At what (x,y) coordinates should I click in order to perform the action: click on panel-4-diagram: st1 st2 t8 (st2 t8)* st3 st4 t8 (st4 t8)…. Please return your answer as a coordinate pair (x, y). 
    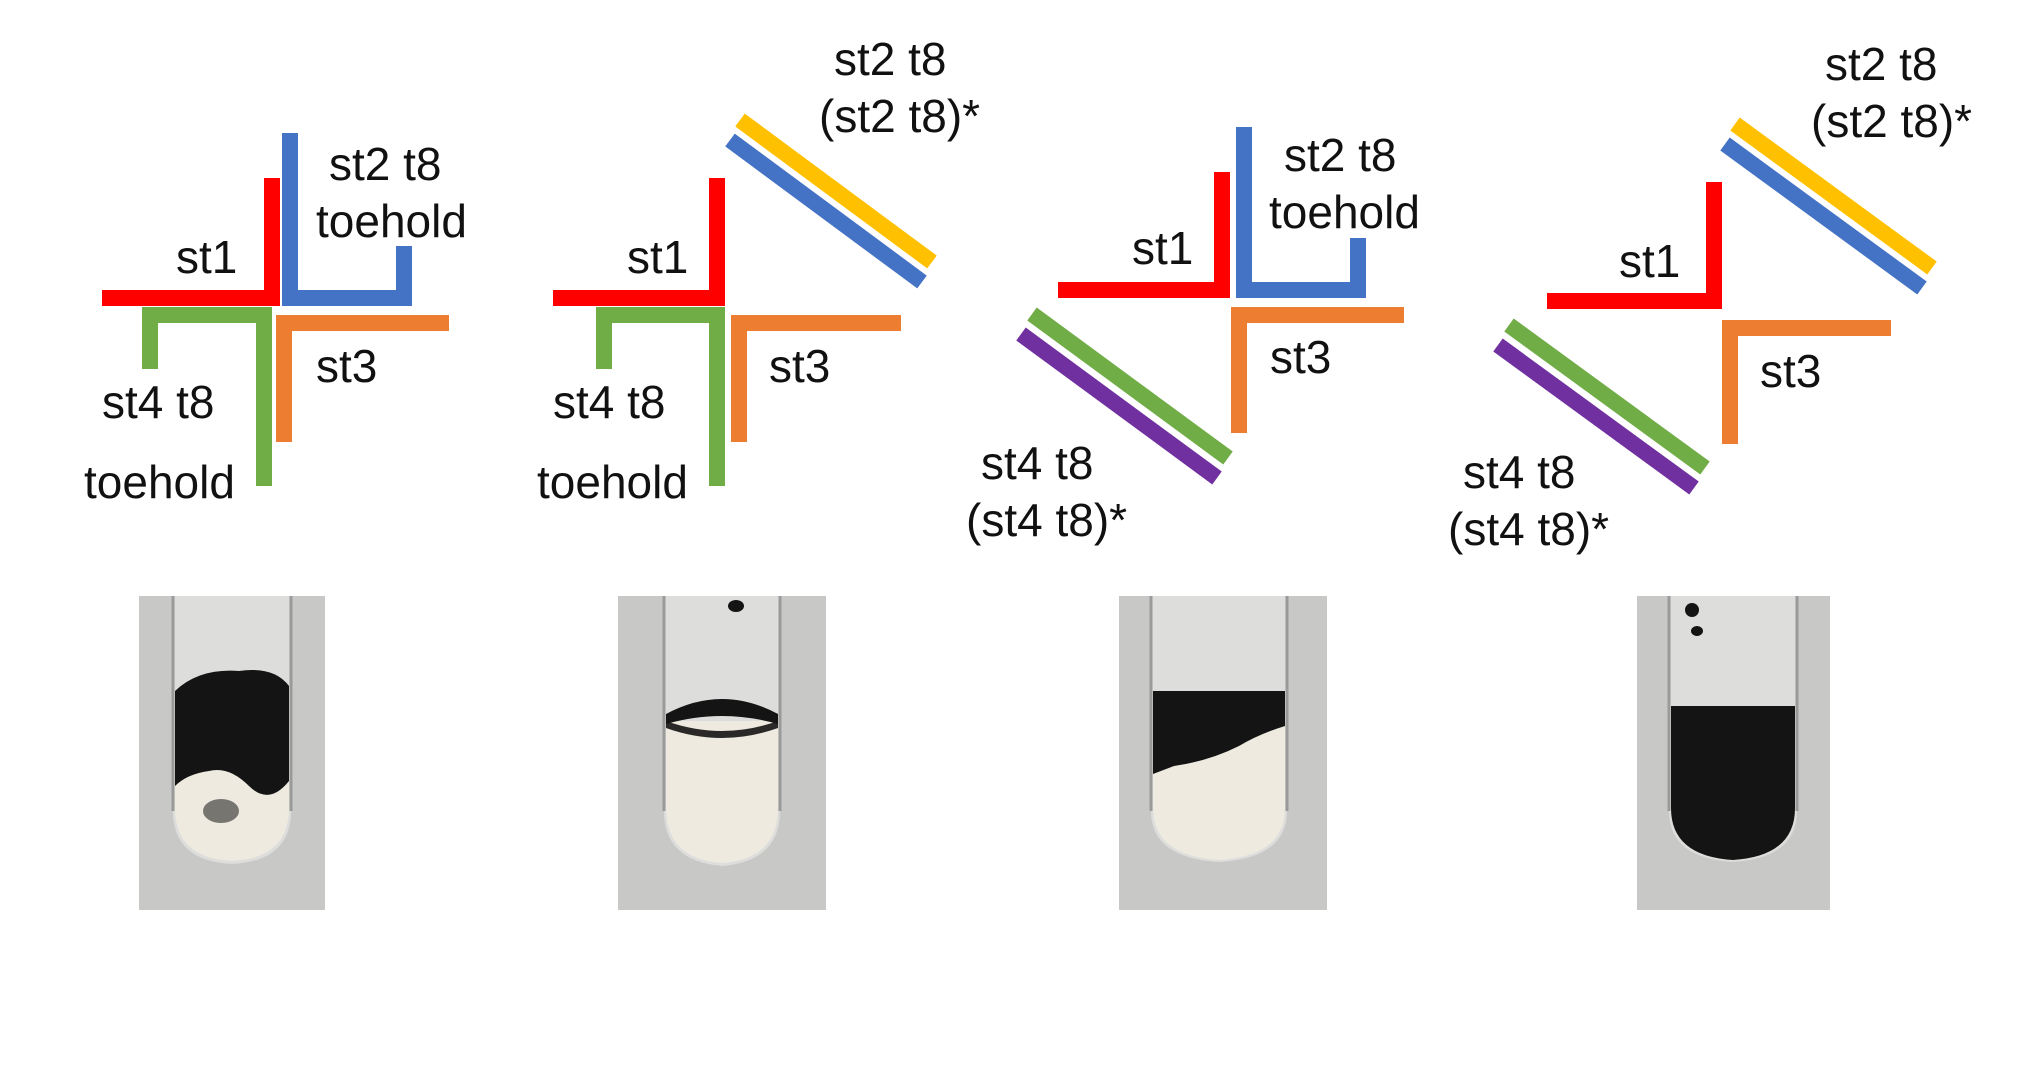
    Looking at the image, I should click on (1710, 296).